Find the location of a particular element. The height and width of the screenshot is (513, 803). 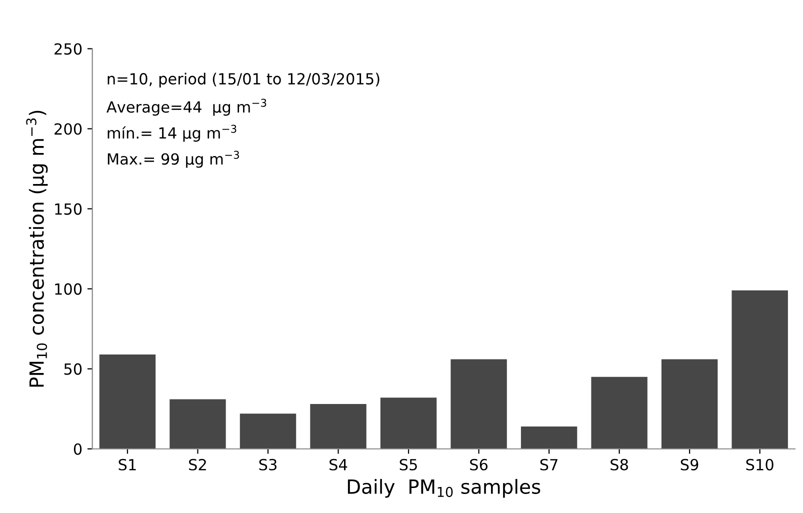

x-tick-label: S8 is located at coordinates (619, 464).